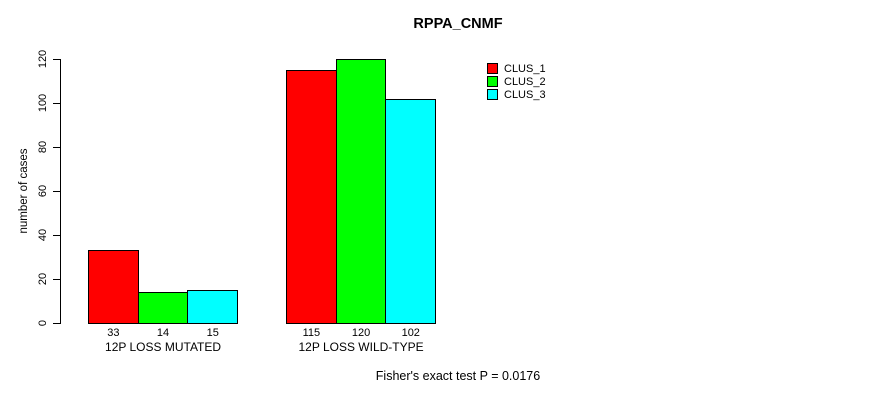 The image size is (890, 400). What do you see at coordinates (163, 308) in the screenshot?
I see `bar-clus_2-group1` at bounding box center [163, 308].